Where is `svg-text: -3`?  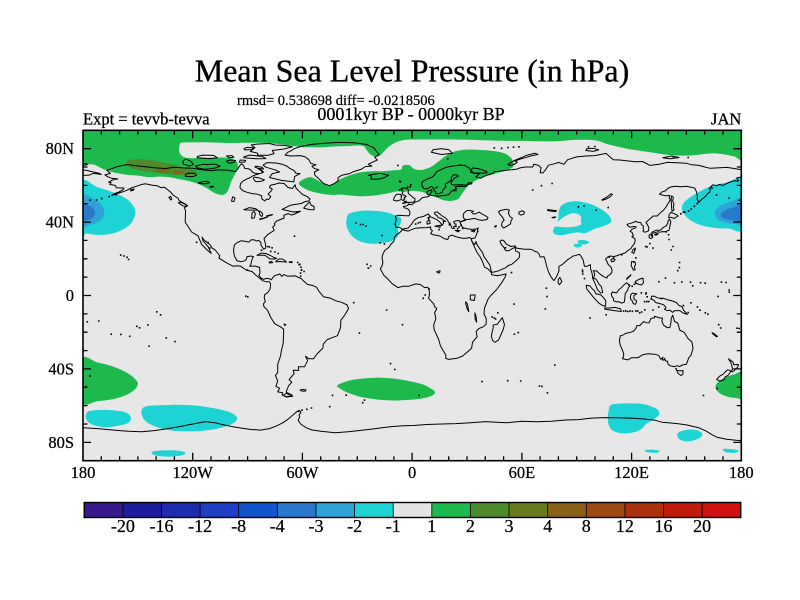
svg-text: -3 is located at coordinates (316, 526).